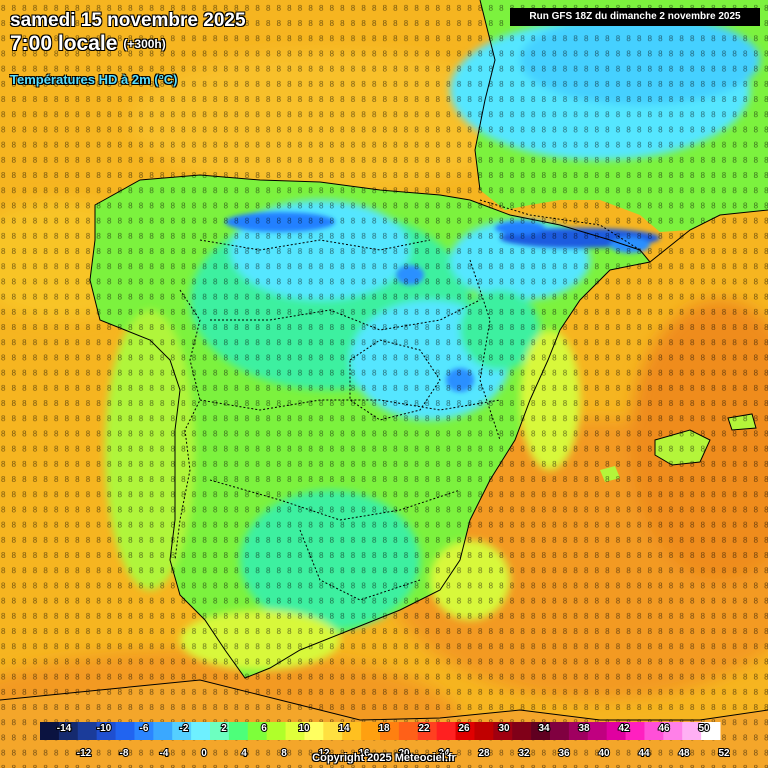  Describe the element at coordinates (724, 753) in the screenshot. I see `legend-lower-tick: 52` at that location.